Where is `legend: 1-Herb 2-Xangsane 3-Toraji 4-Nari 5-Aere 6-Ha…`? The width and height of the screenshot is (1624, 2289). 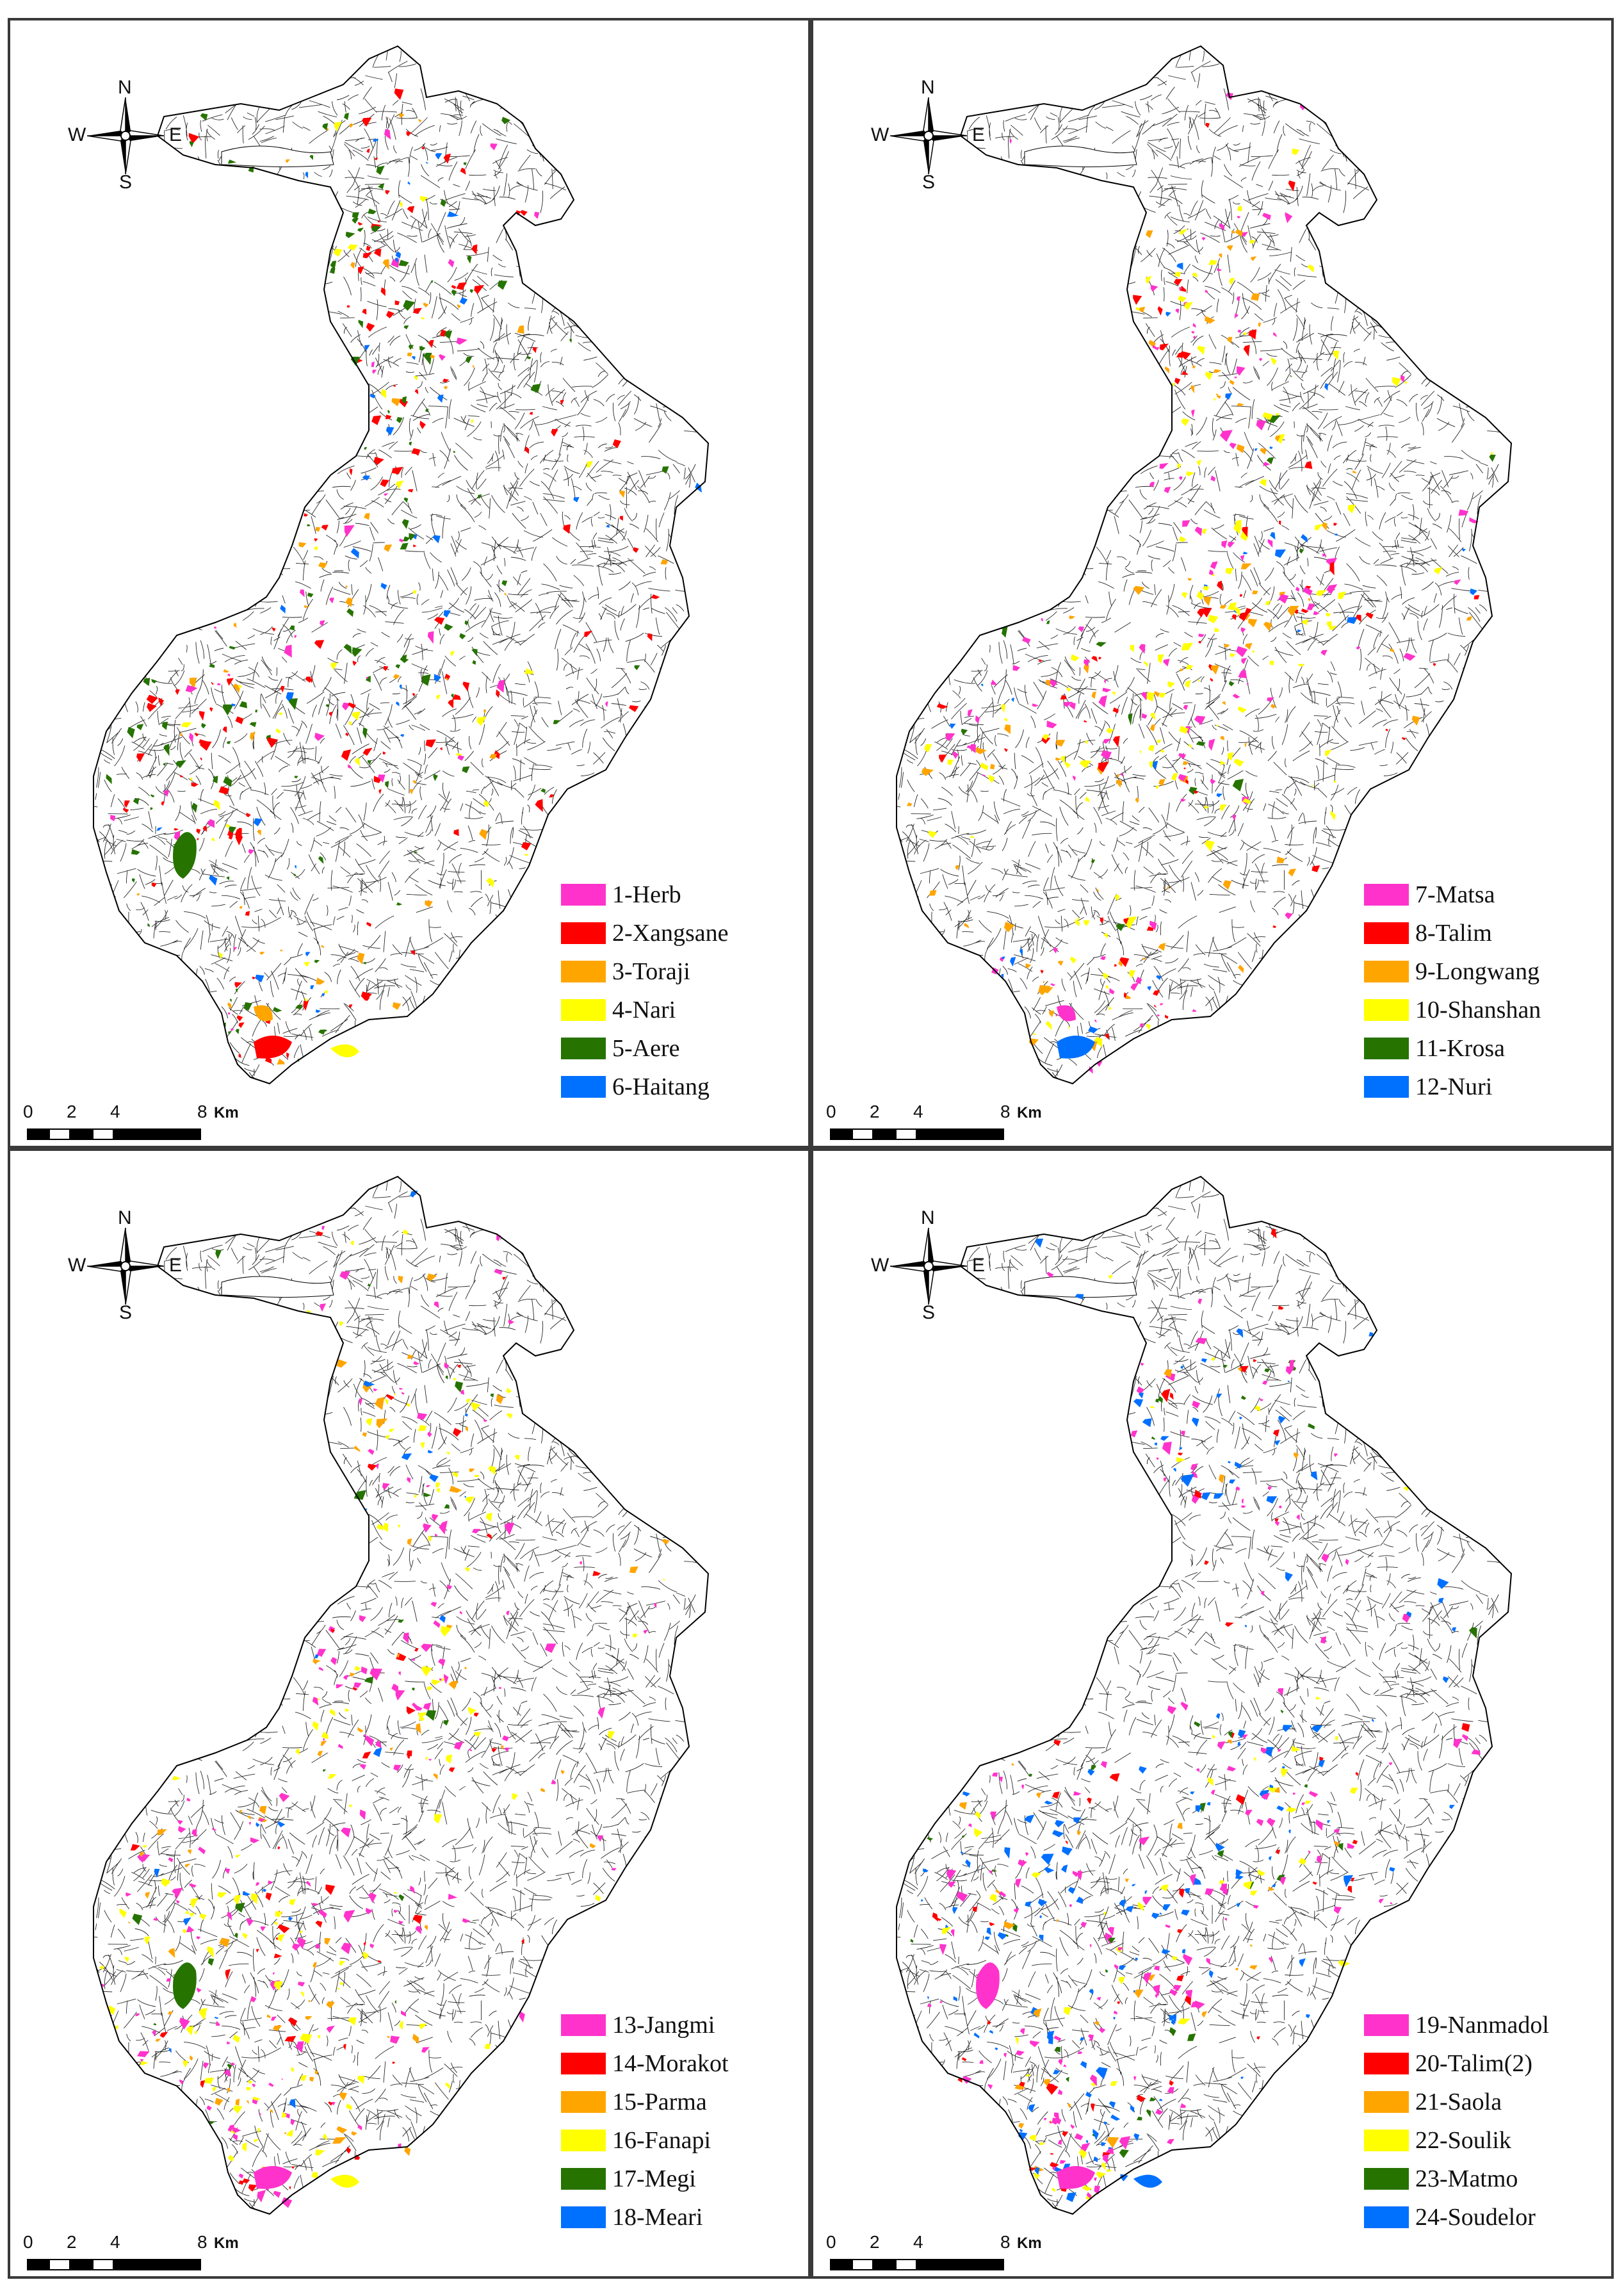 legend: 1-Herb 2-Xangsane 3-Toraji 4-Nari 5-Aere 6-Ha… is located at coordinates (682, 991).